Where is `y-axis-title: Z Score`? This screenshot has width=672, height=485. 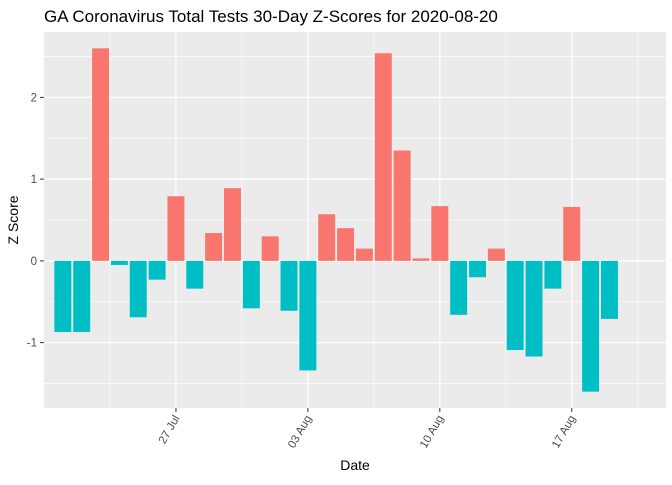
y-axis-title: Z Score is located at coordinates (13, 219).